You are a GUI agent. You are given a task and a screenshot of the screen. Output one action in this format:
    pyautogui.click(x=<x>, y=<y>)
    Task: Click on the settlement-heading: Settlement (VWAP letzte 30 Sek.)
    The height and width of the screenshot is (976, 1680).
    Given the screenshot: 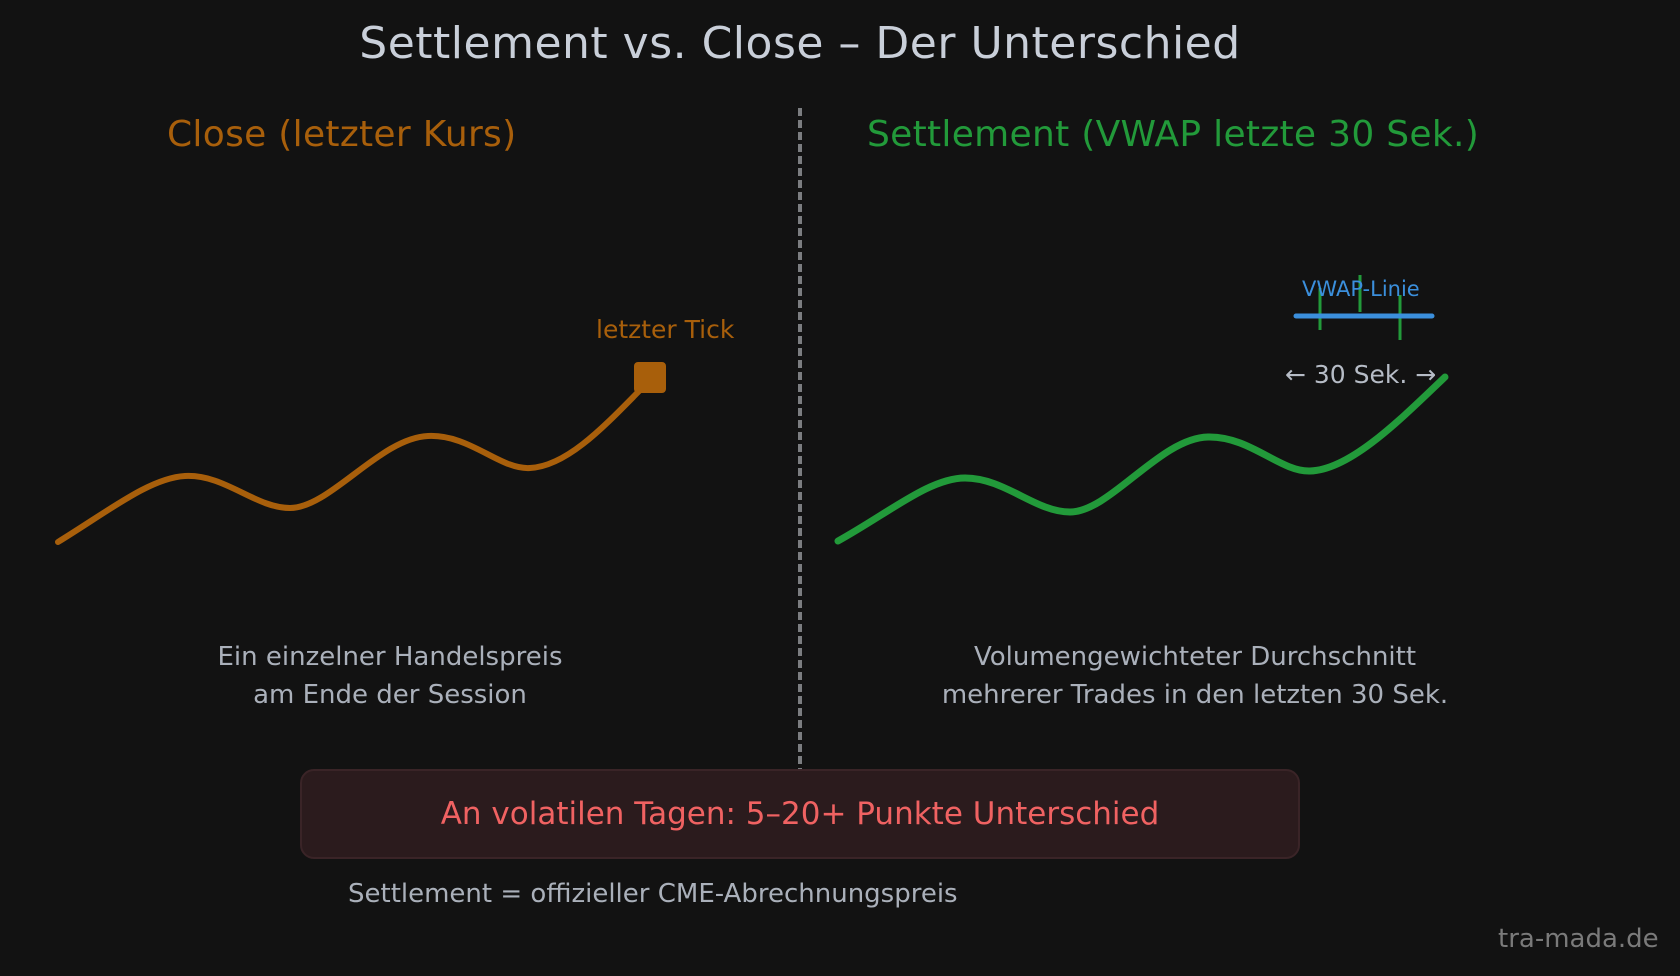 What is the action you would take?
    pyautogui.click(x=1173, y=134)
    